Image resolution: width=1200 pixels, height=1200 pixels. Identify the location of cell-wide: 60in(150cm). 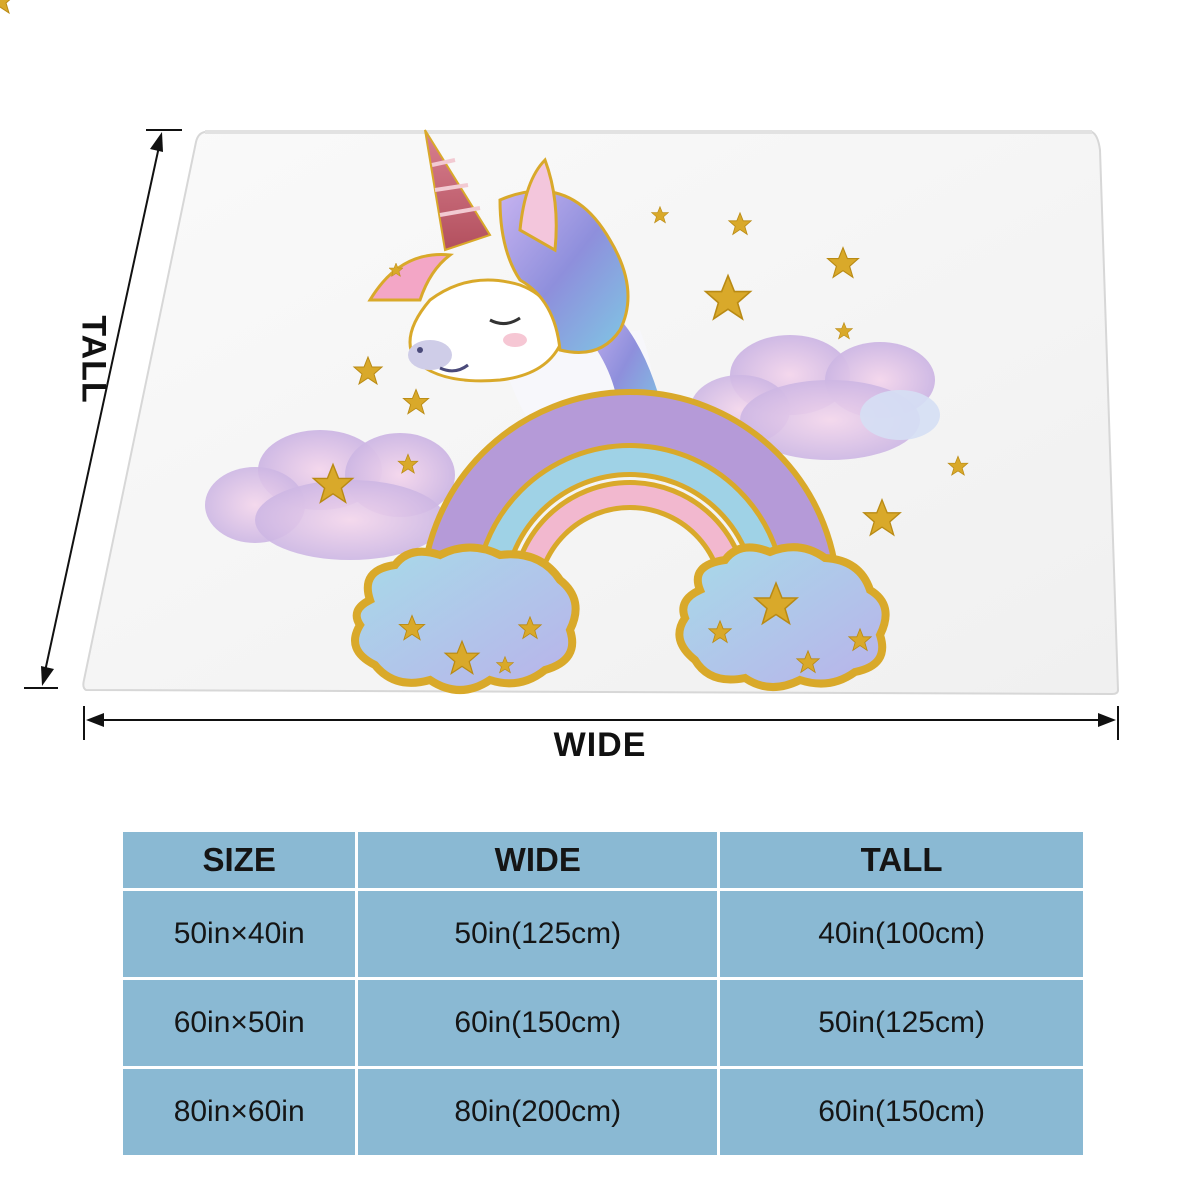
(538, 1023).